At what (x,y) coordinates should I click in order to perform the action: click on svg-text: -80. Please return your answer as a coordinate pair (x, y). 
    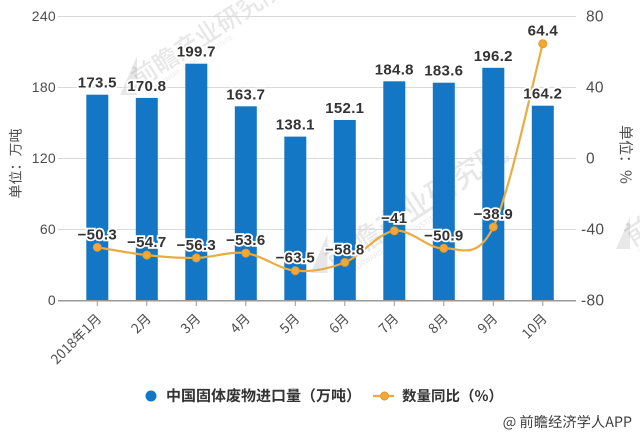
    Looking at the image, I should click on (592, 301).